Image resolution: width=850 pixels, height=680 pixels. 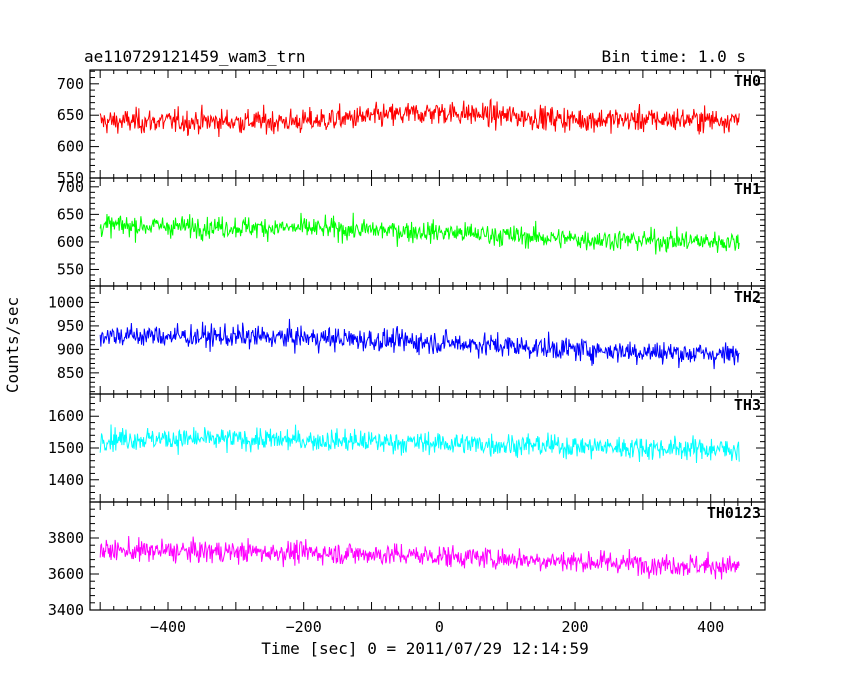 What do you see at coordinates (70, 326) in the screenshot?
I see `y-tick-label: 950` at bounding box center [70, 326].